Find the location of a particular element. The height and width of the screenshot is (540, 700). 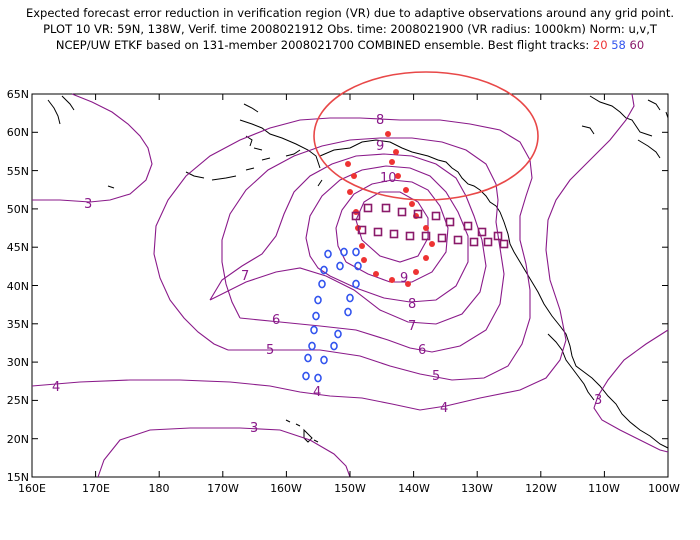

contour-label-3-west: 3 is located at coordinates (88, 204).